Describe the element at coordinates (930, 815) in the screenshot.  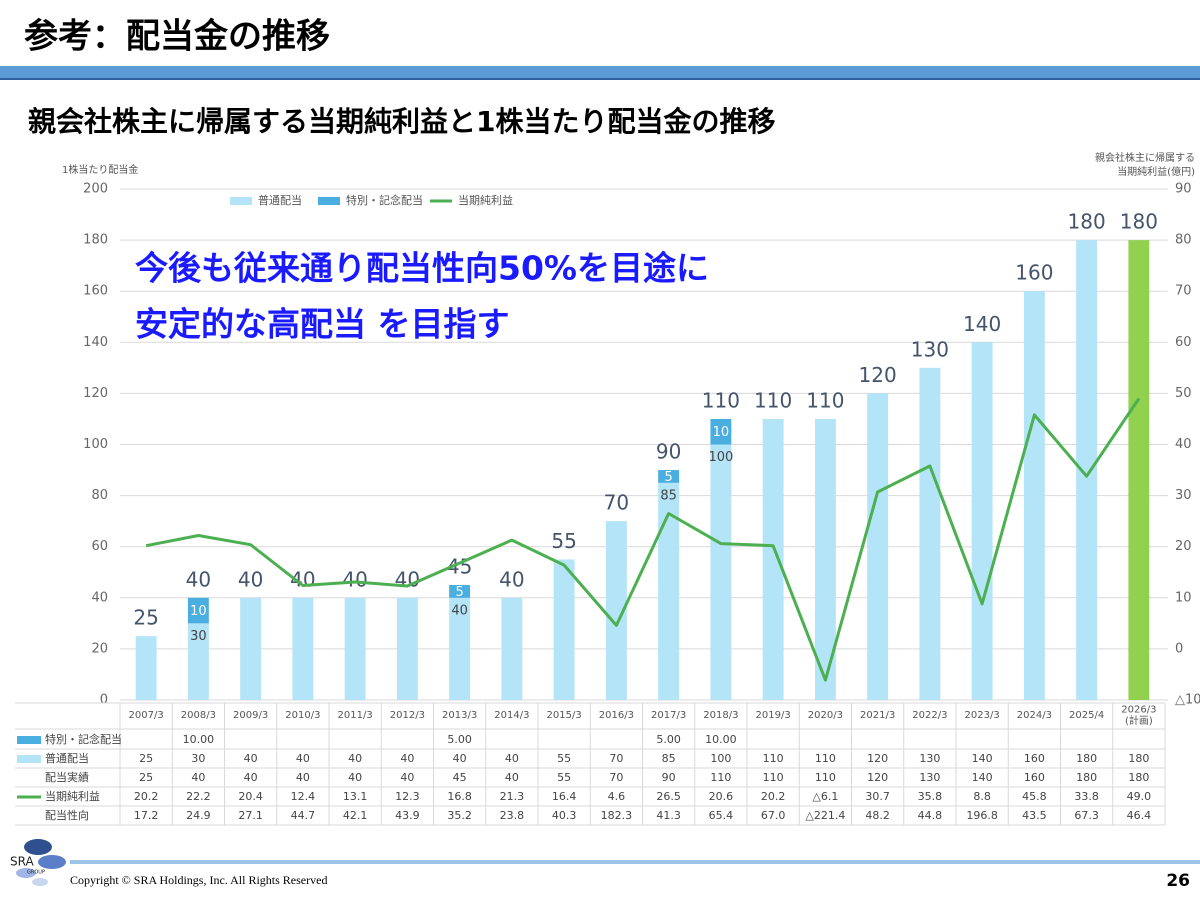
I see `table-cell: 44.8` at that location.